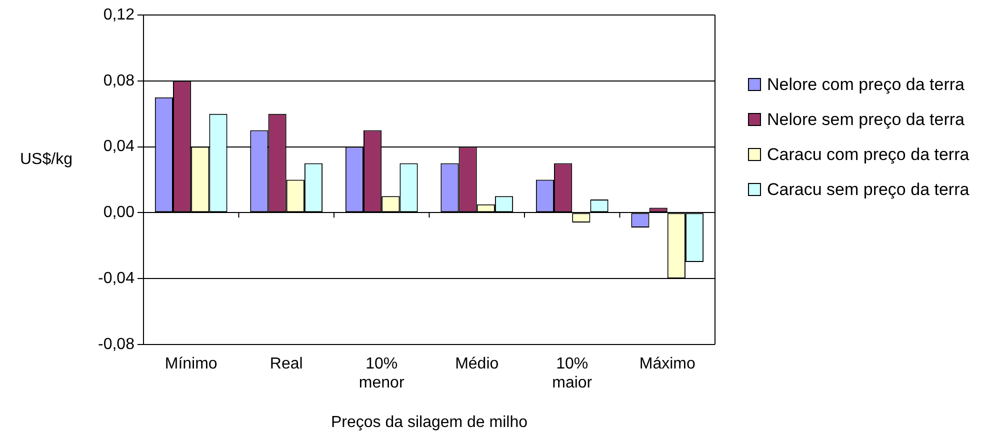 This screenshot has width=994, height=441. What do you see at coordinates (119, 213) in the screenshot?
I see `y-tick-label: 0,00` at bounding box center [119, 213].